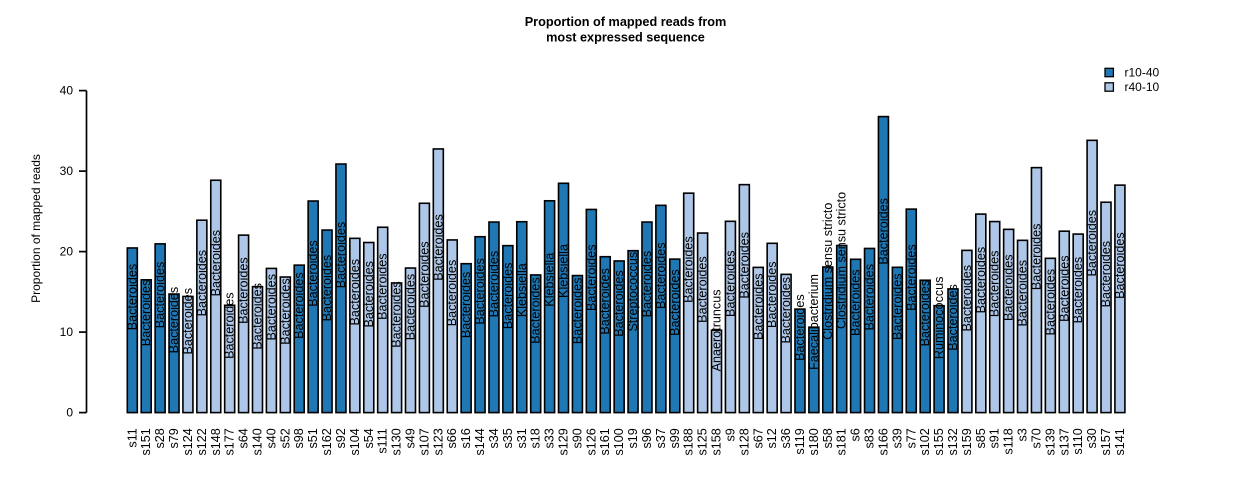 The height and width of the screenshot is (500, 1238). What do you see at coordinates (1009, 441) in the screenshot?
I see `svg-text: s118` at bounding box center [1009, 441].